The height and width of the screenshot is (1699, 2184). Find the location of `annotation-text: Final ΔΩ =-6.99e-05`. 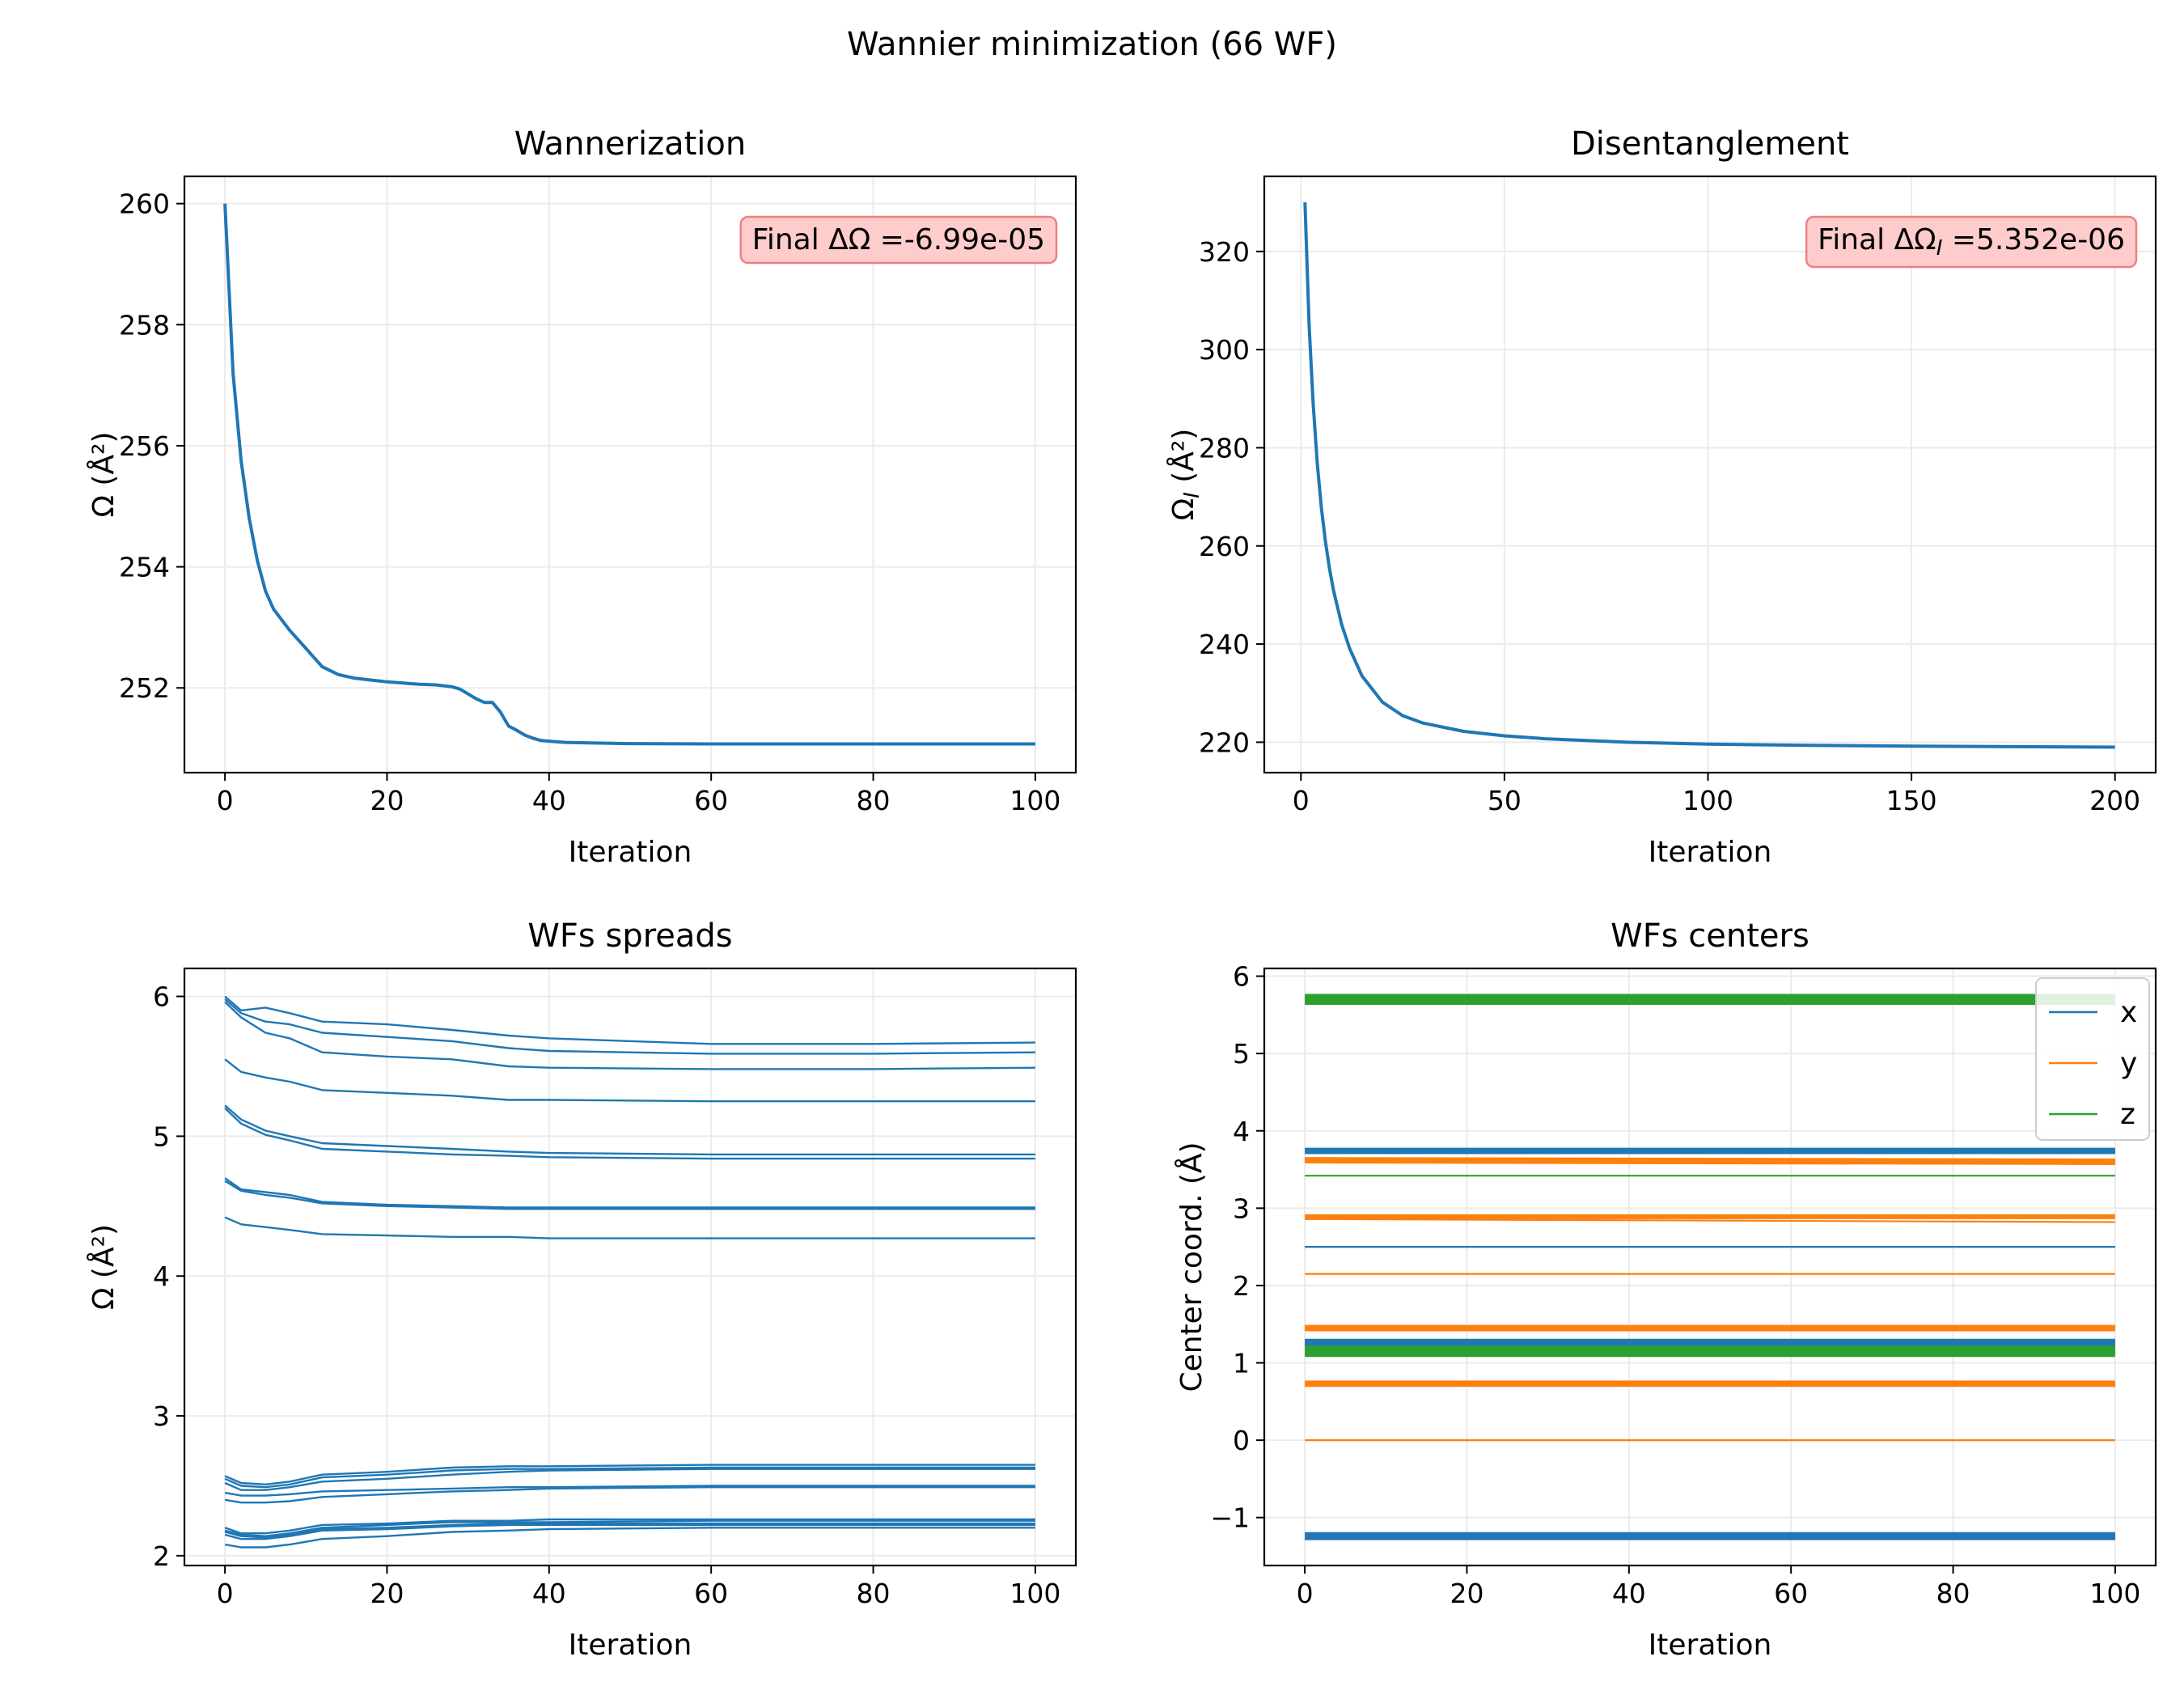

annotation-text: Final ΔΩ =-6.99e-05 is located at coordinates (898, 240).